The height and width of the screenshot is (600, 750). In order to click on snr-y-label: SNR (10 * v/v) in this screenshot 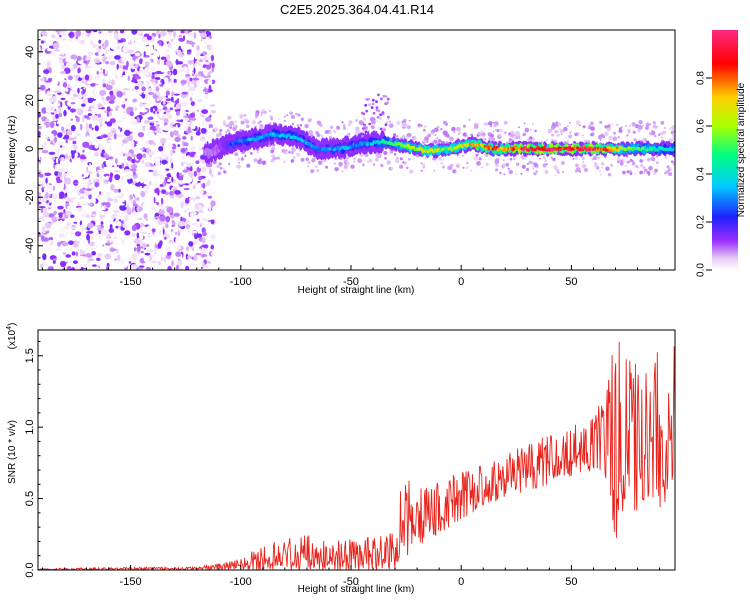, I will do `click(12, 452)`.